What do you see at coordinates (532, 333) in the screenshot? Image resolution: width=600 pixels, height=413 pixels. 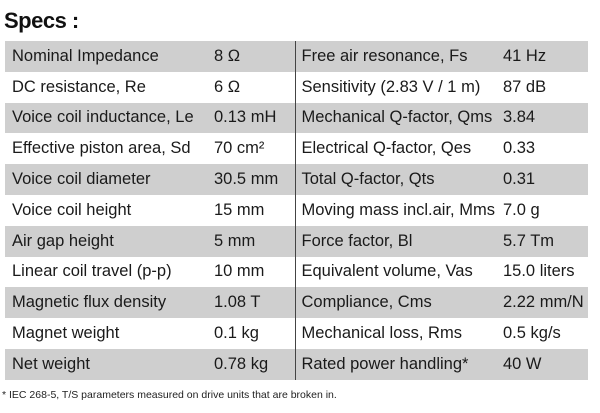 I see `spec-value: 0.5 kg/s` at bounding box center [532, 333].